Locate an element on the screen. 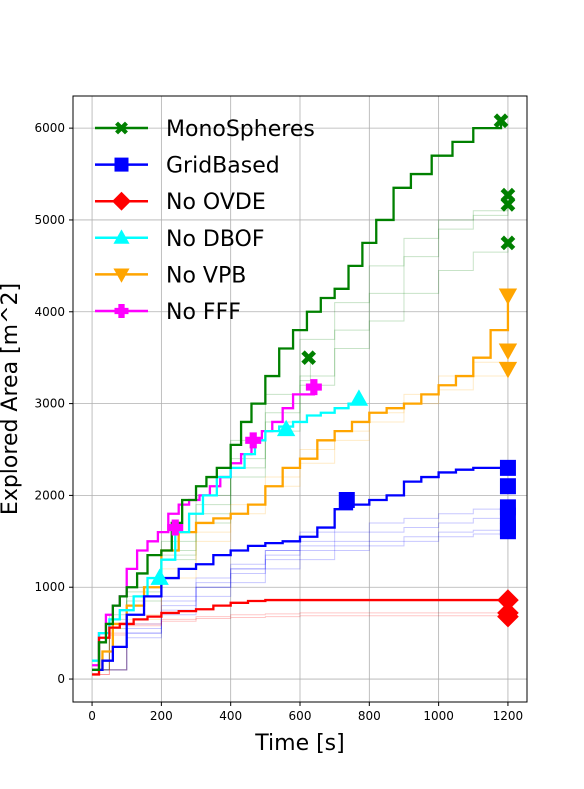  legend-label: No OVDE is located at coordinates (216, 202).